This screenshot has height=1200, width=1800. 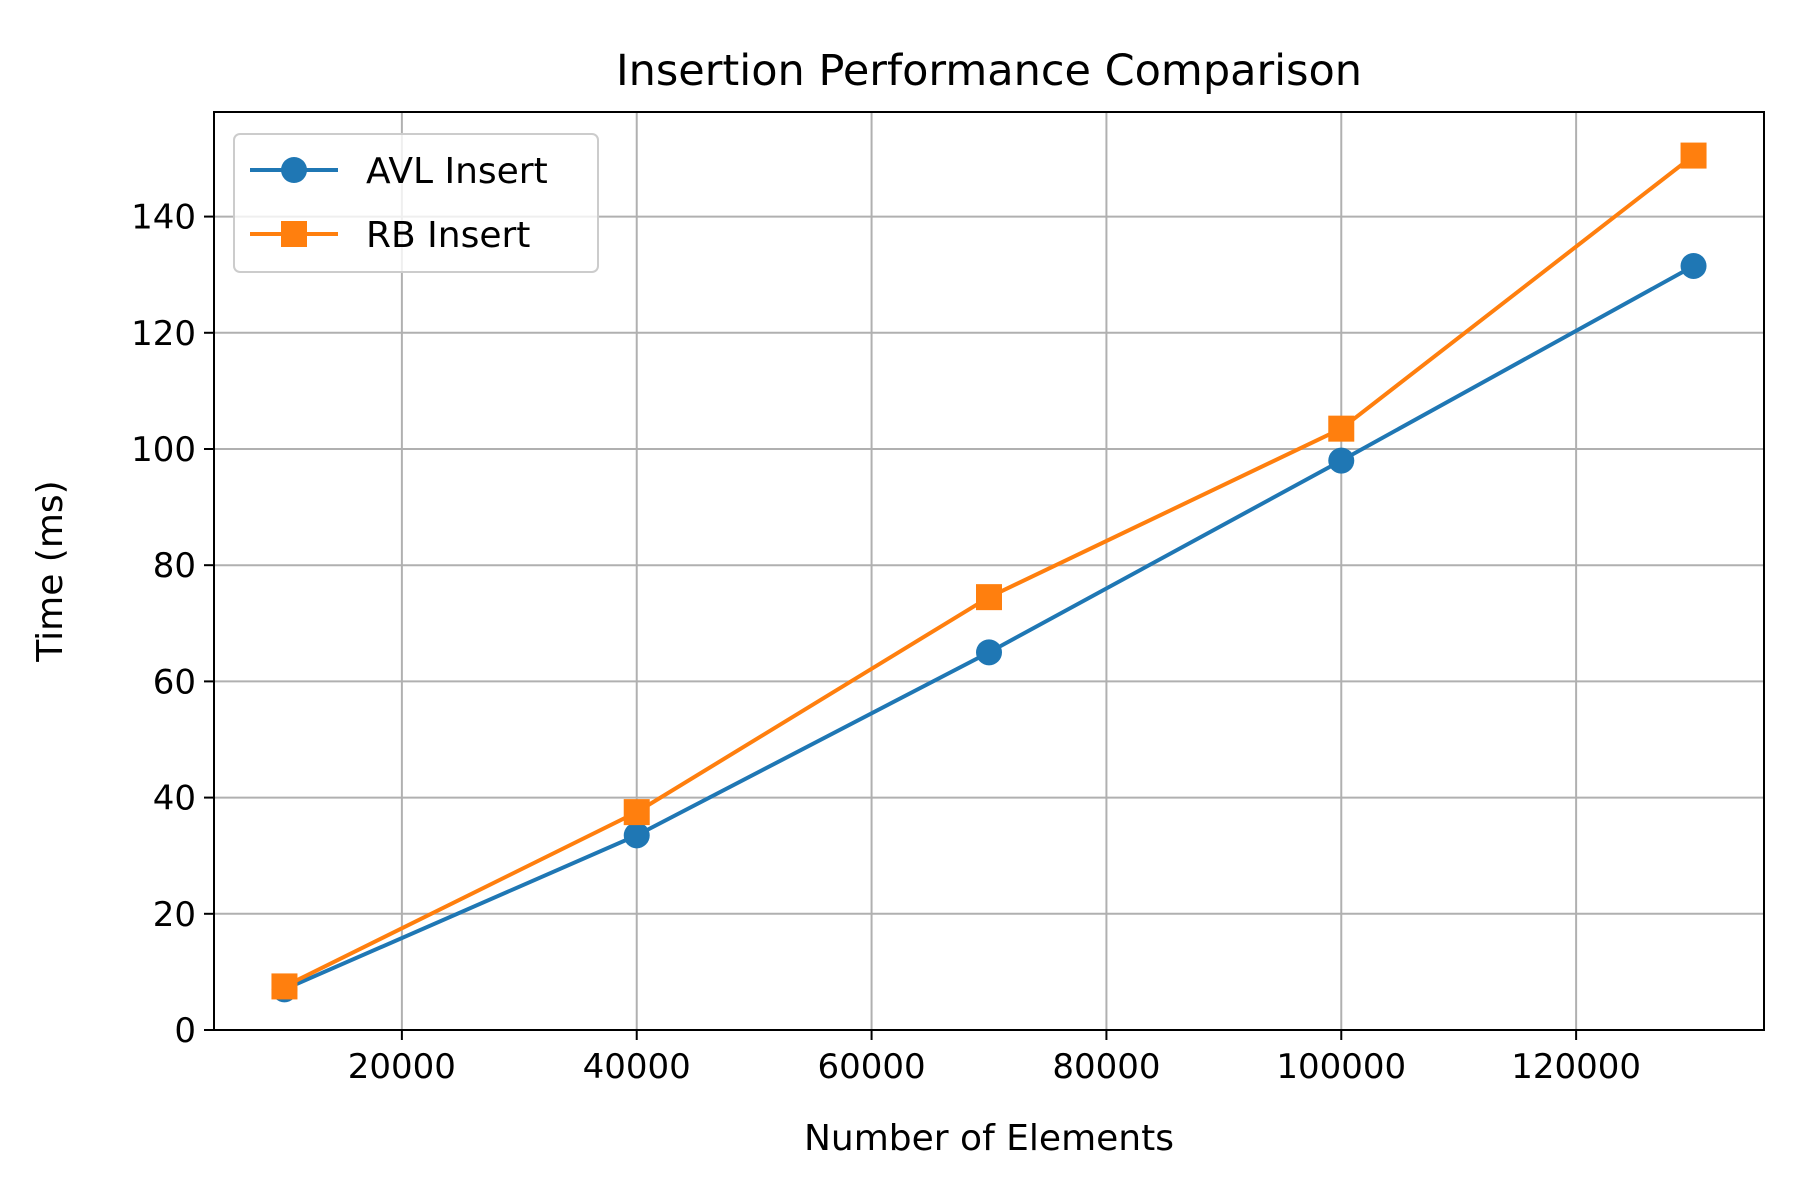 I want to click on x-axis-label: Number of Elements, so click(x=989, y=1138).